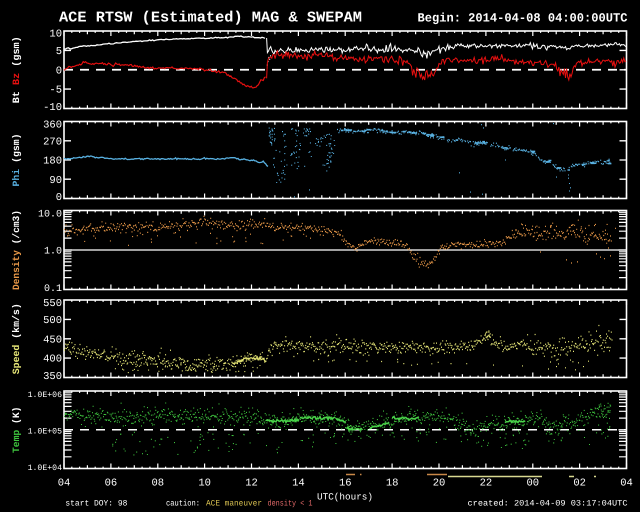  Describe the element at coordinates (345, 484) in the screenshot. I see `svg-text: 16` at that location.